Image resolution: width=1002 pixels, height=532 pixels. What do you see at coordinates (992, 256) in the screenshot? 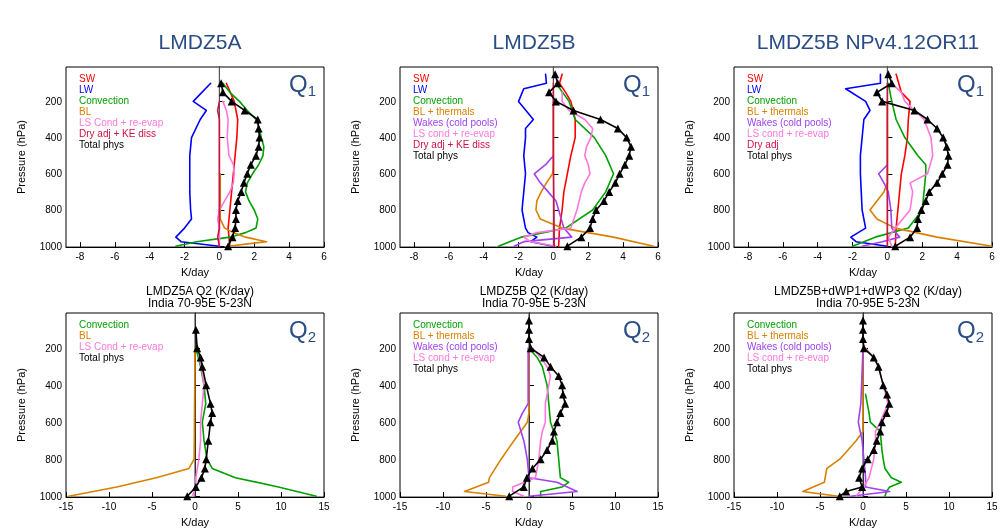
I see `x-tick-label: 6` at bounding box center [992, 256].